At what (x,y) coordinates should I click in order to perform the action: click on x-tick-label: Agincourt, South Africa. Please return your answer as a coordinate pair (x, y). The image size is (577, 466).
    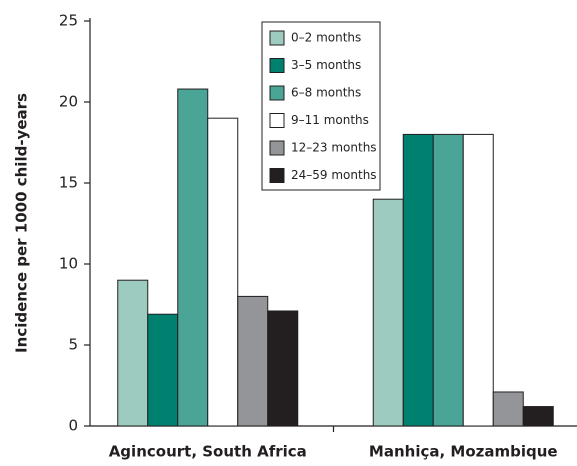
    Looking at the image, I should click on (208, 452).